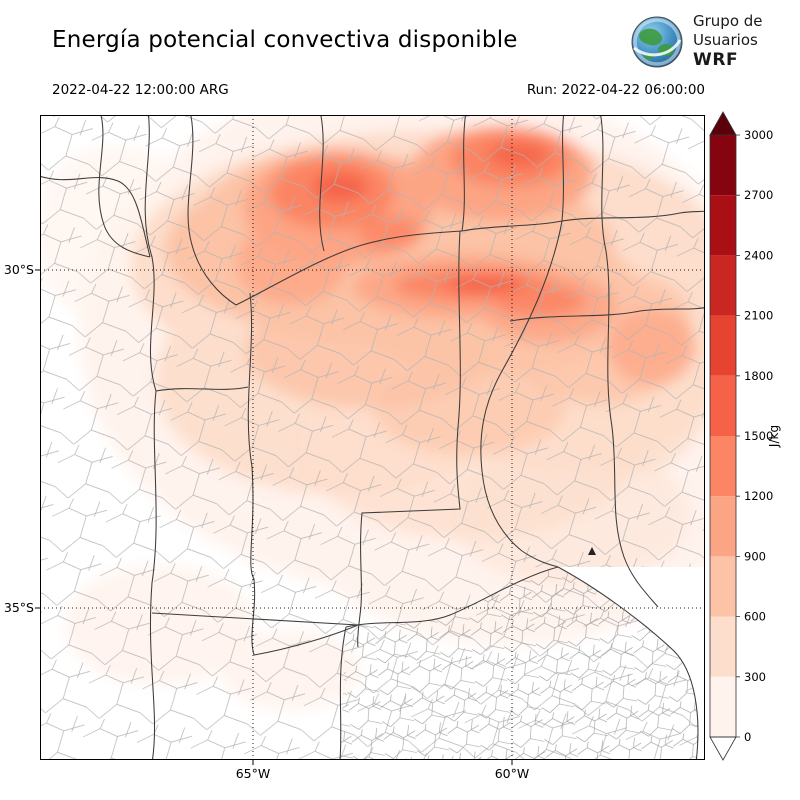 The image size is (800, 800). I want to click on wrf-globe-icon, so click(657, 42).